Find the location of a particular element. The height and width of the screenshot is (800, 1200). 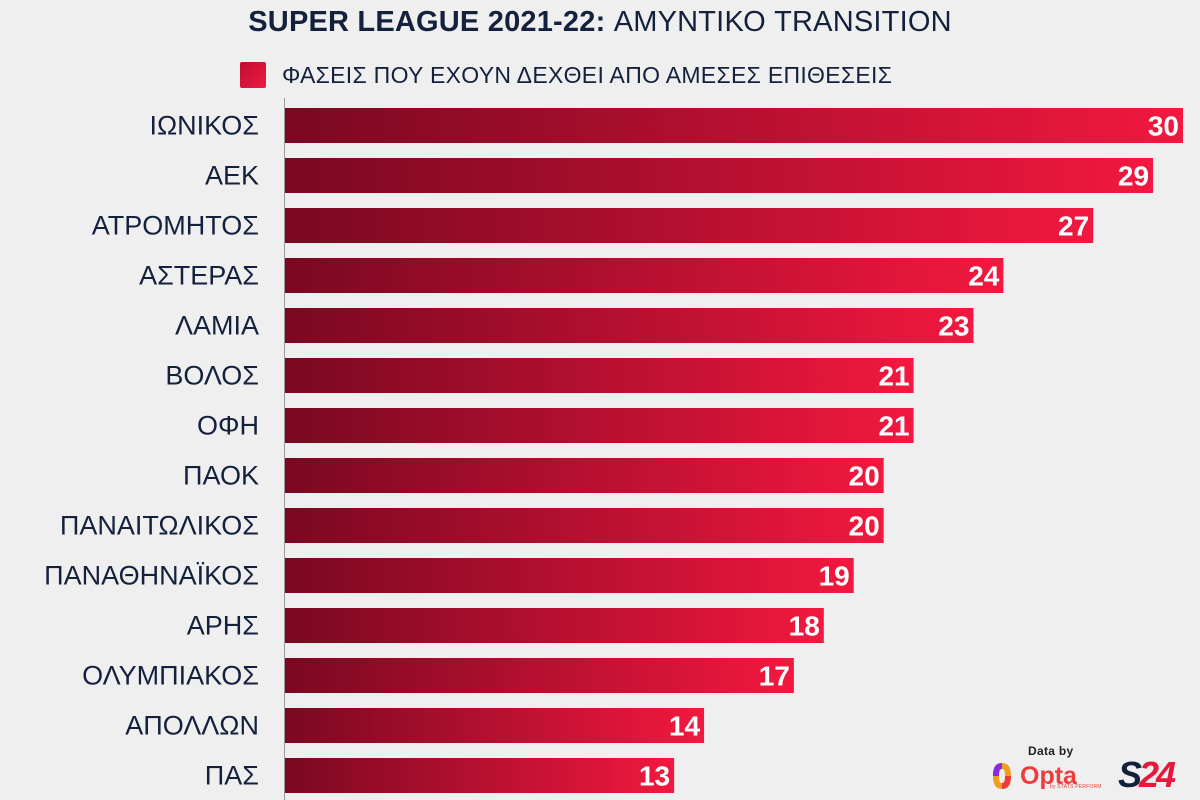

value-label: 23 is located at coordinates (953, 326).